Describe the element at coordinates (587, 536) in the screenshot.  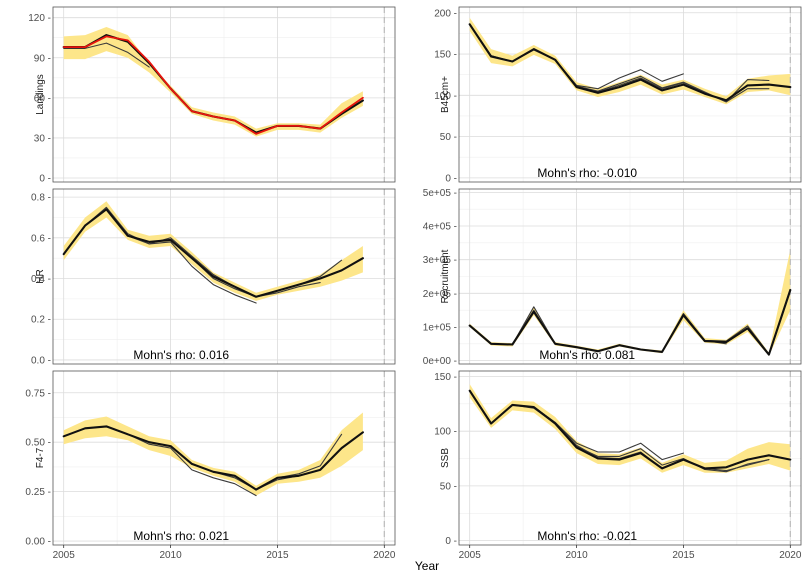
I see `mohns-rho-label: Mohn's rho: -0.021` at that location.